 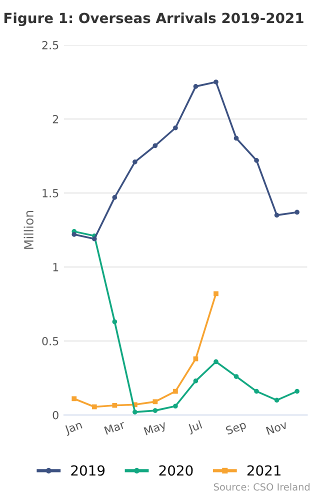 What do you see at coordinates (74, 428) in the screenshot?
I see `x-tick-label: Jan` at bounding box center [74, 428].